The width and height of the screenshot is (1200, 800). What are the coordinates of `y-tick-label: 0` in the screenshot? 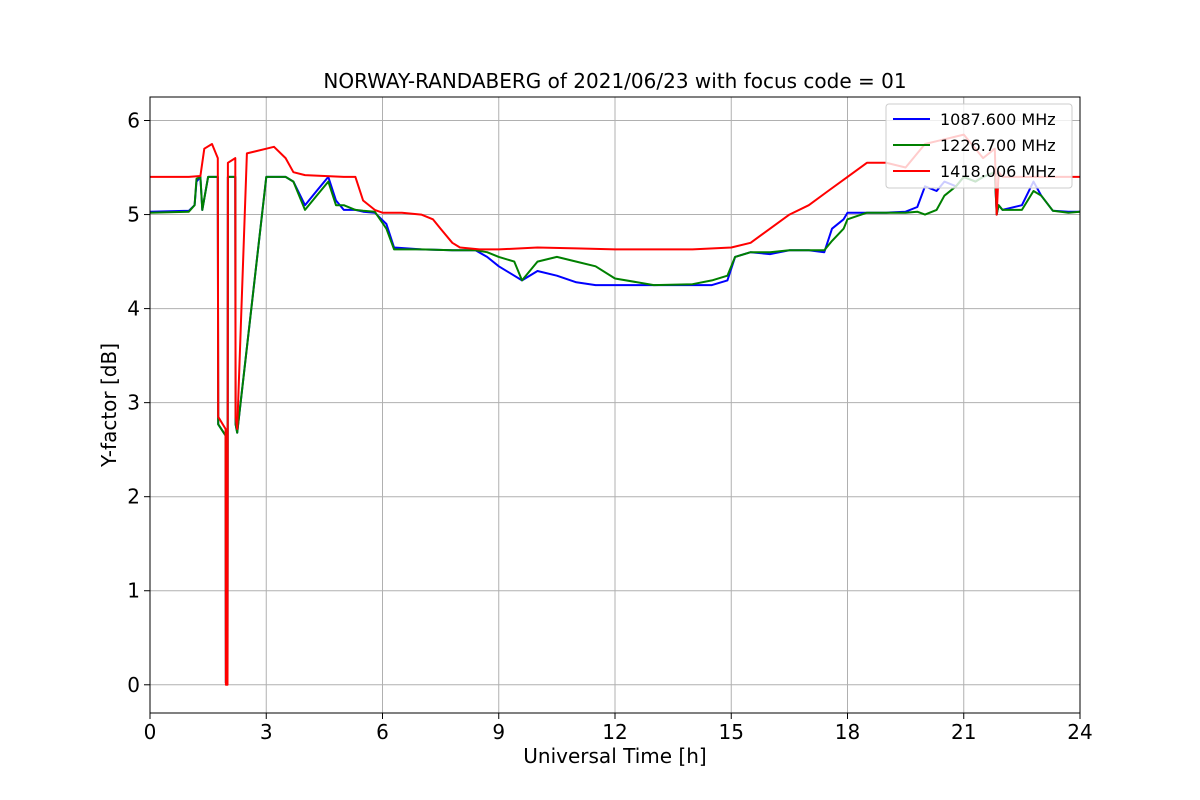 It's located at (133, 685).